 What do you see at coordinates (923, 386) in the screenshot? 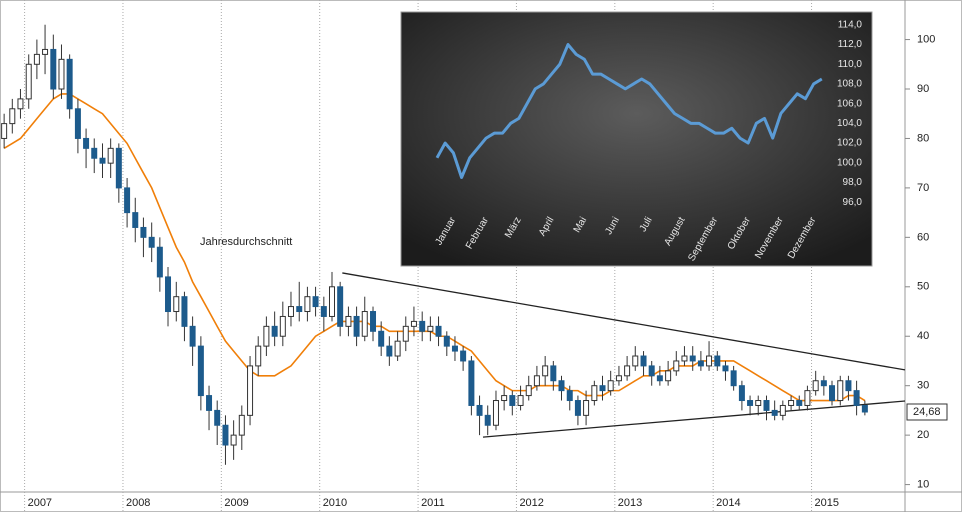
I see `y-tick-label: 30` at bounding box center [923, 386].